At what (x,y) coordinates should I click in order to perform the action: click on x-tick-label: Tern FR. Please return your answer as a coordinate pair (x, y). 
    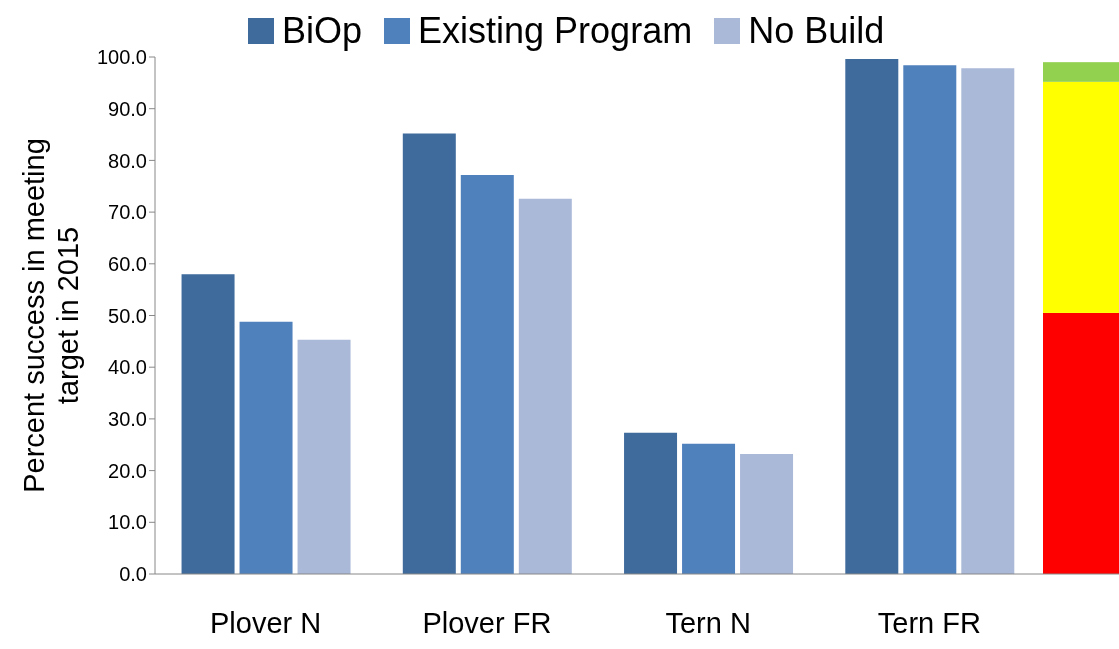
    Looking at the image, I should click on (929, 622).